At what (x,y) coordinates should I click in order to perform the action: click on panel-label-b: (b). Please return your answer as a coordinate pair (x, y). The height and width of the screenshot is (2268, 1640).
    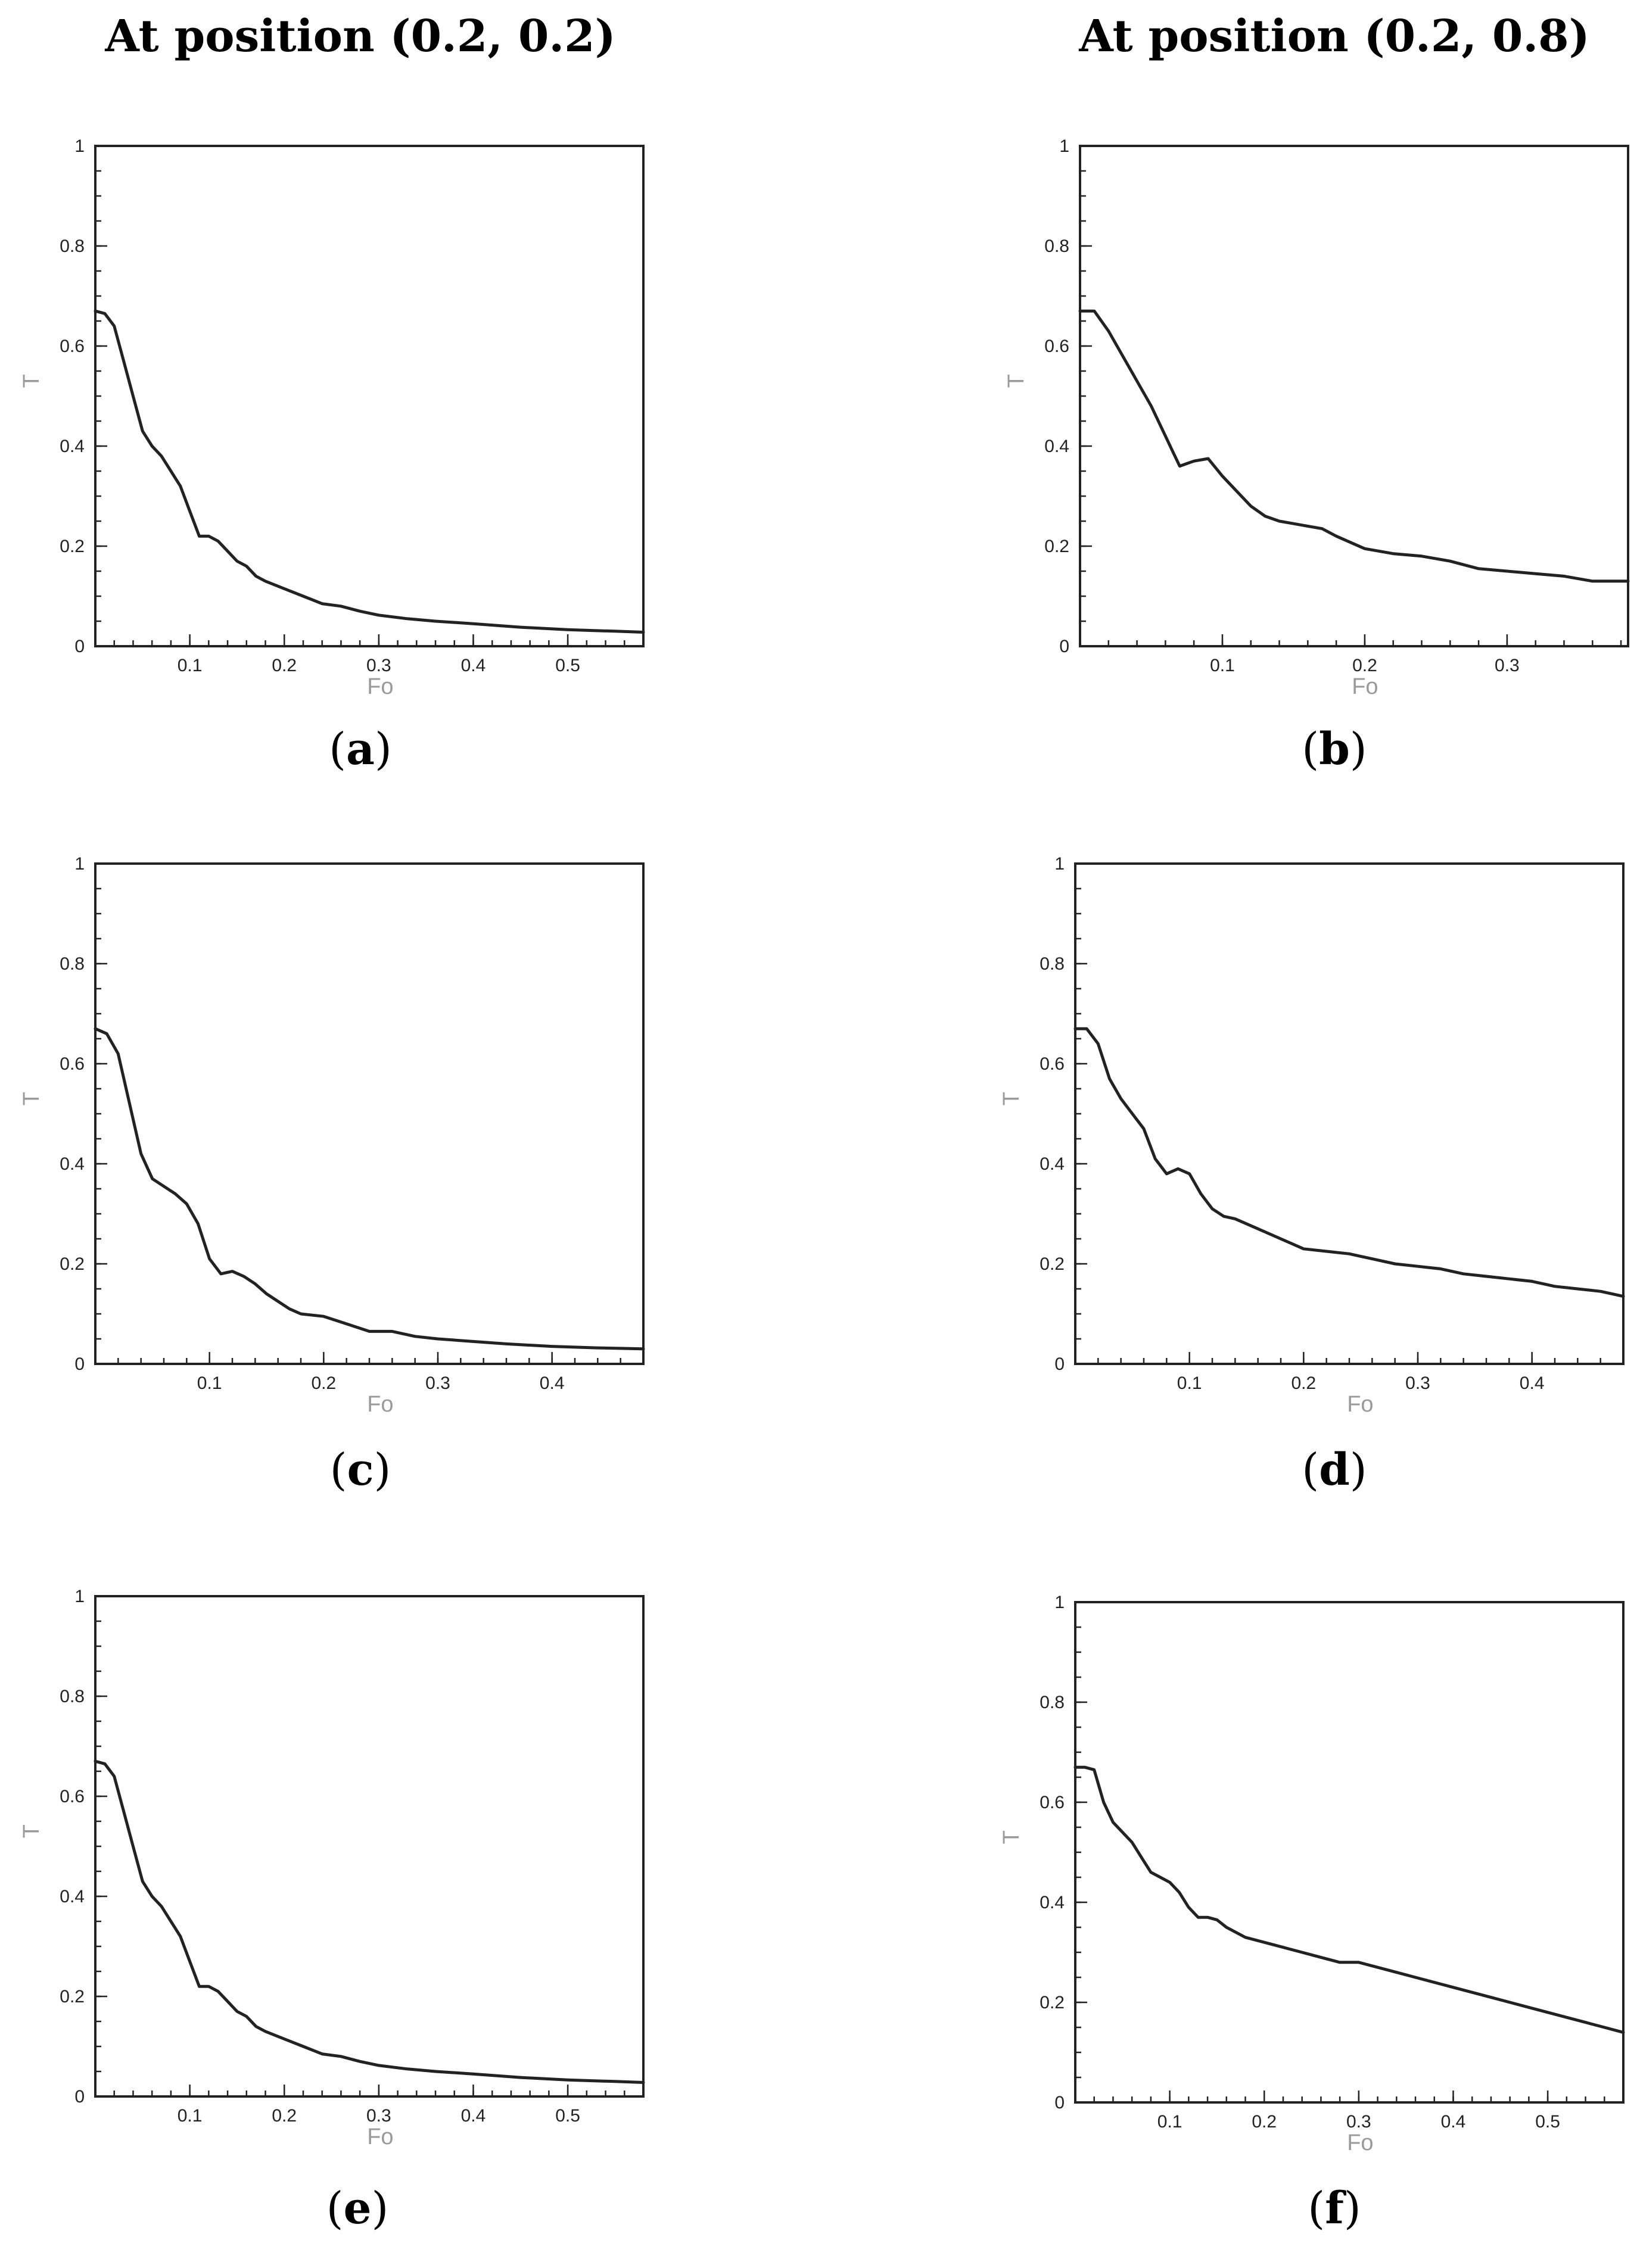
    Looking at the image, I should click on (1334, 749).